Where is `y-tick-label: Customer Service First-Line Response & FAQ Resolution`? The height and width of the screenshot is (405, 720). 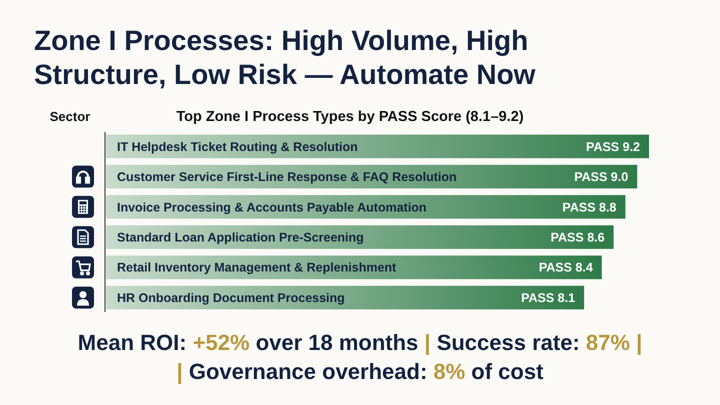 y-tick-label: Customer Service First-Line Response & FAQ Resolution is located at coordinates (287, 177).